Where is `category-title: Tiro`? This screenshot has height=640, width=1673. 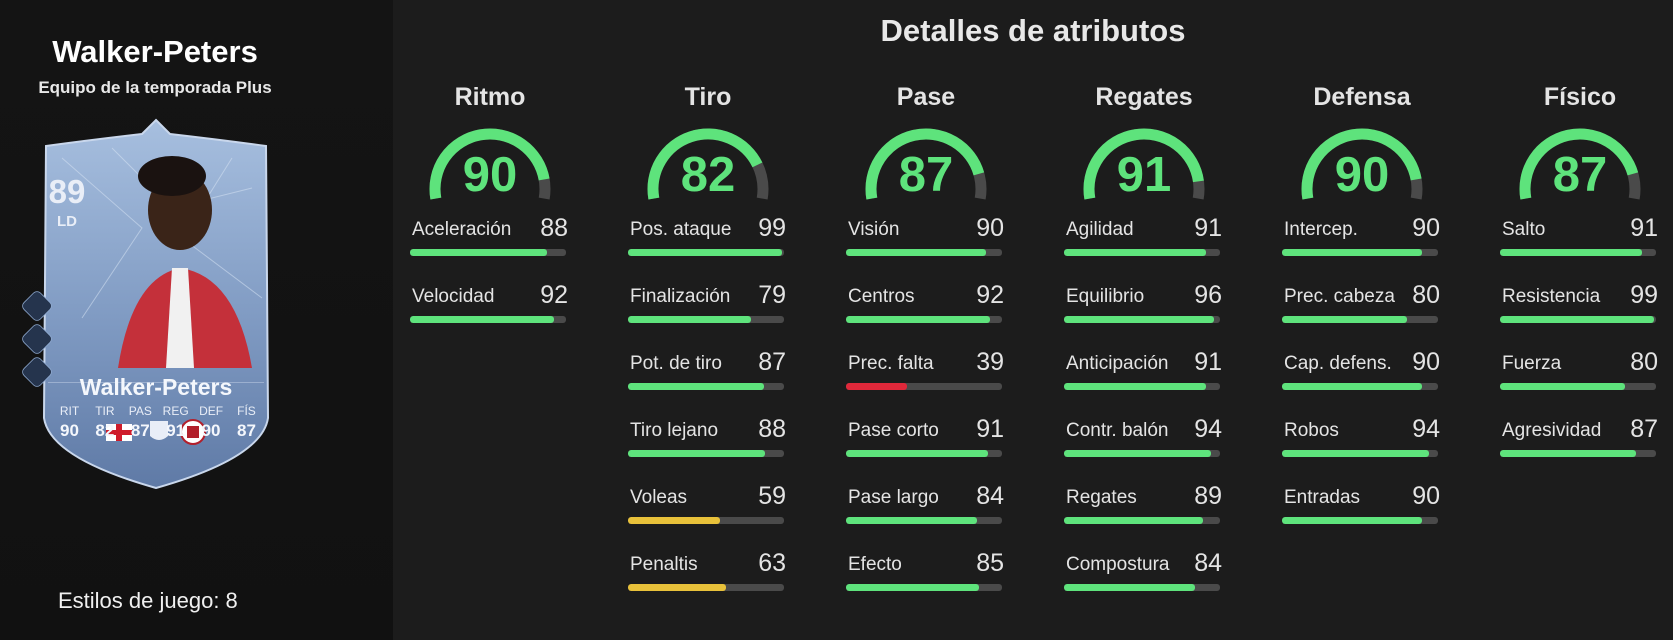
category-title: Tiro is located at coordinates (708, 97).